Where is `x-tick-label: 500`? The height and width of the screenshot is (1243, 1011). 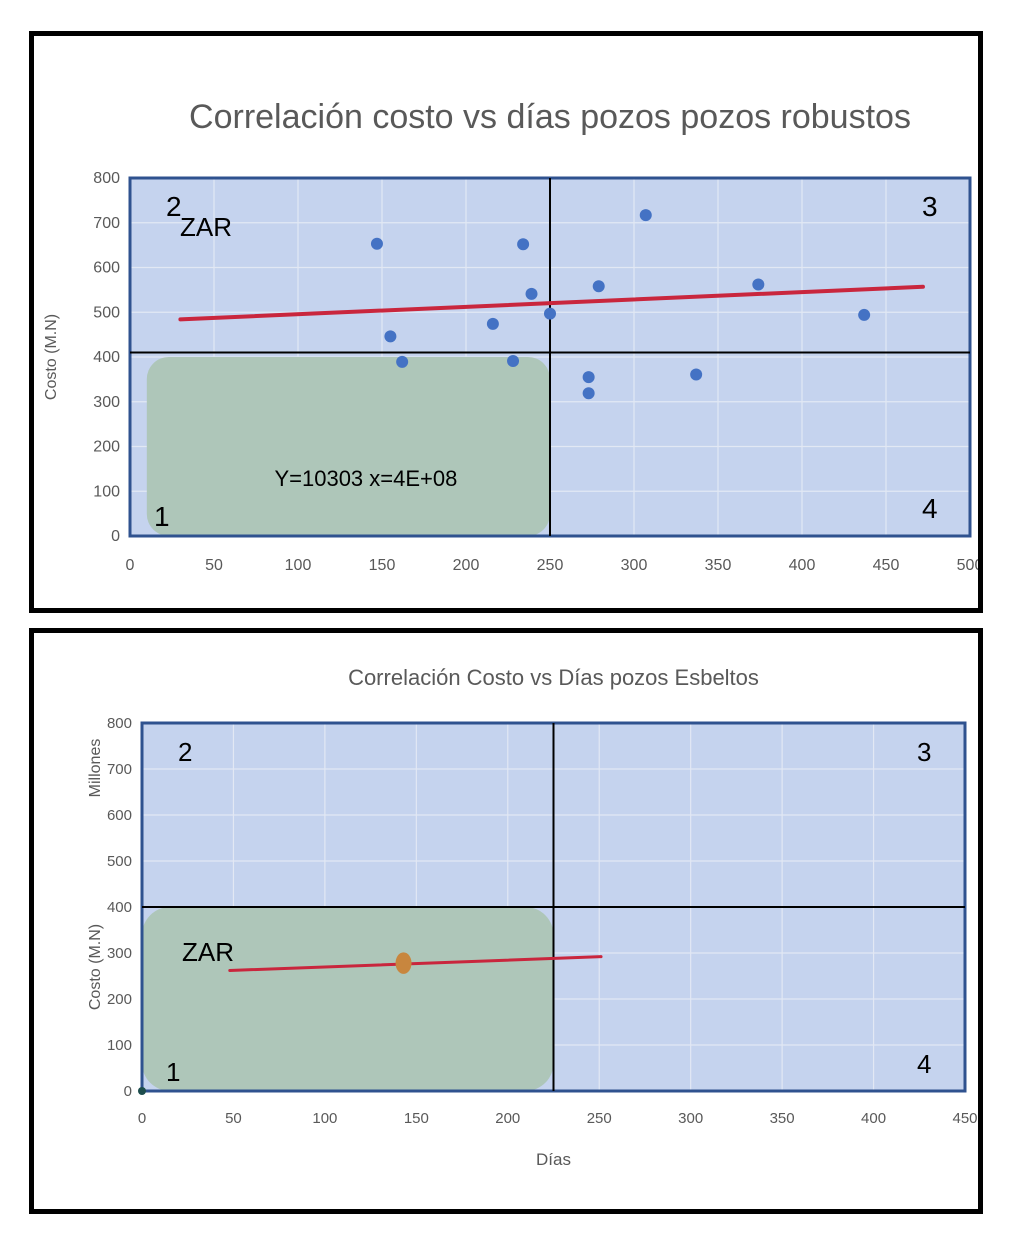
x-tick-label: 500 is located at coordinates (967, 565).